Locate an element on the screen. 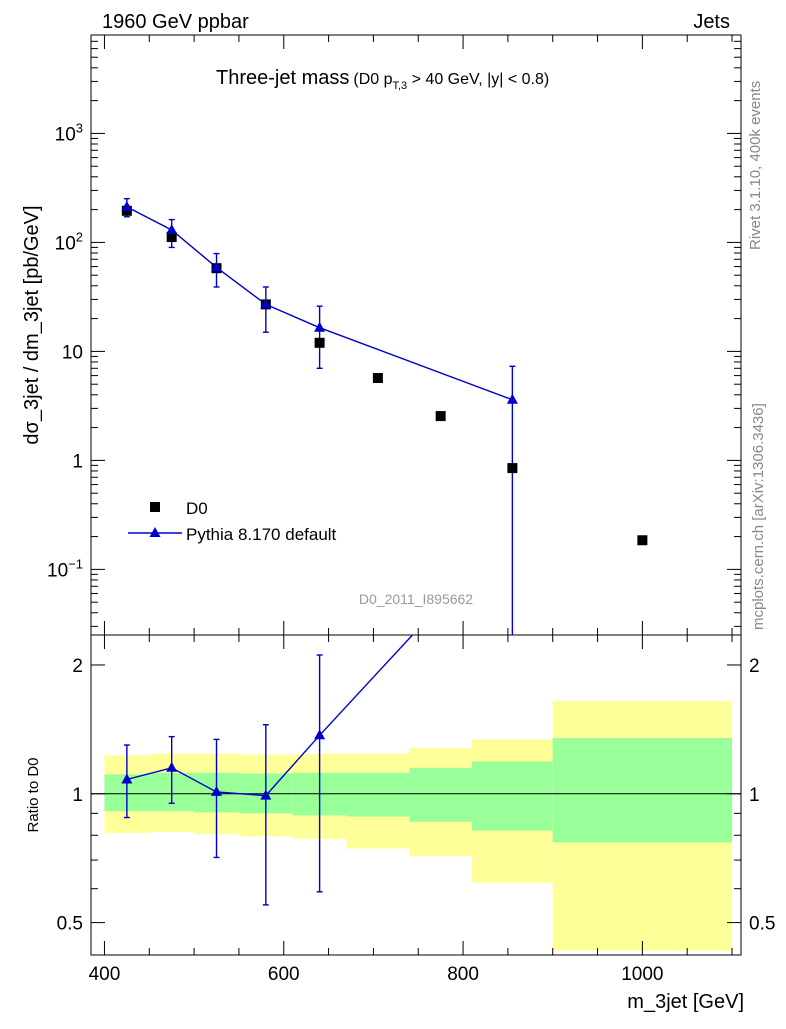 The height and width of the screenshot is (1029, 786). pythia-line is located at coordinates (319, 303).